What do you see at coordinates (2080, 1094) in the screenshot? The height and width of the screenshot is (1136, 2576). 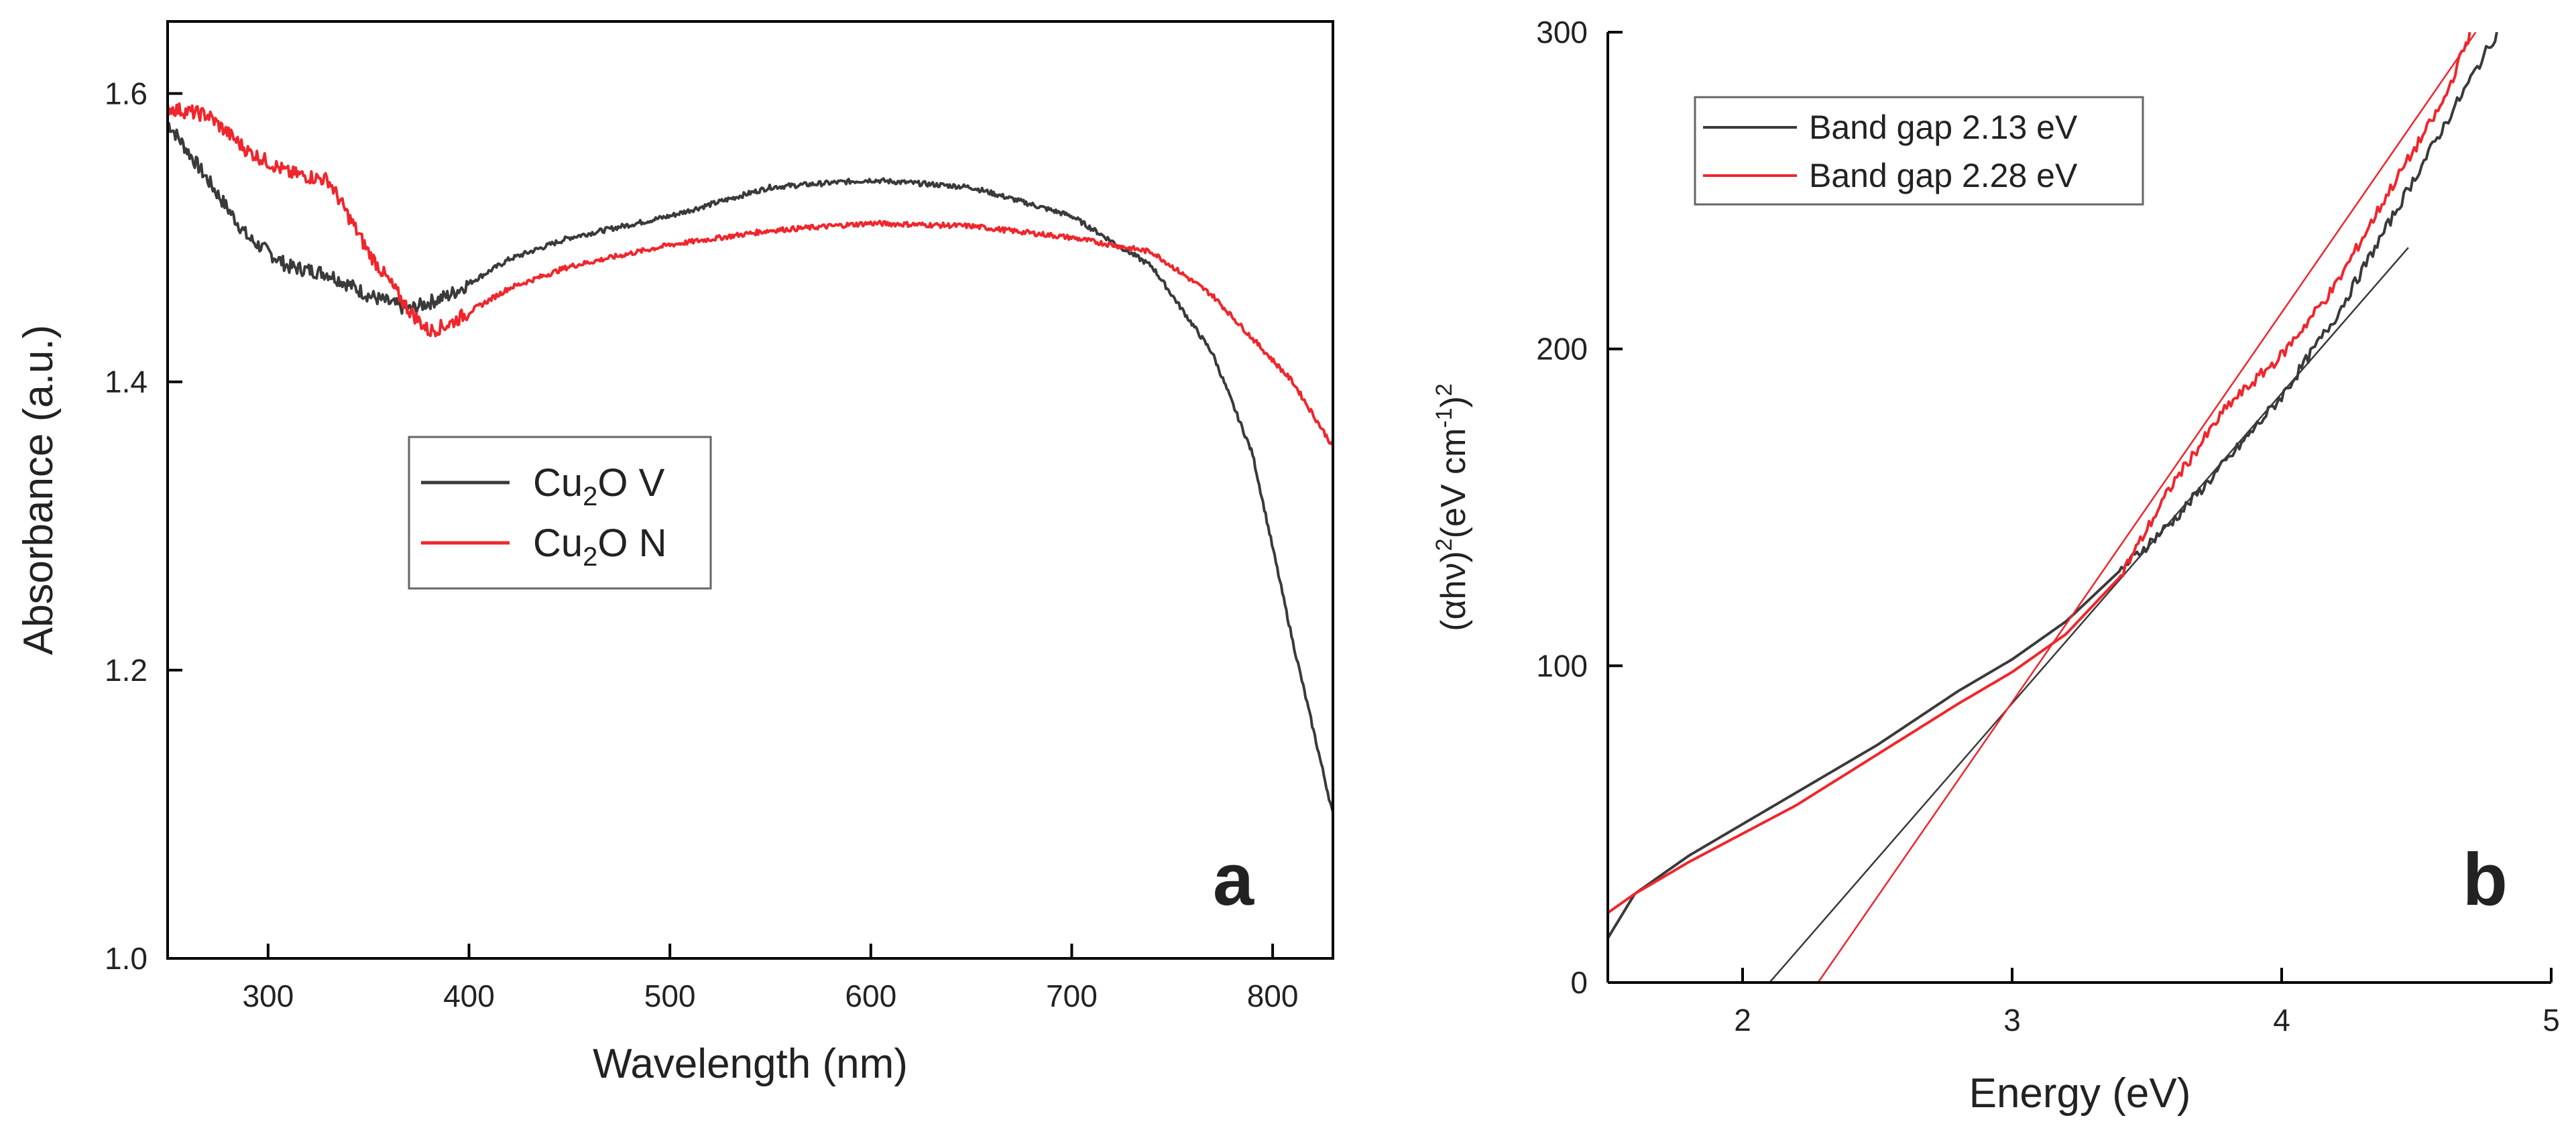 I see `panel-b-x-axis-title: Energy (eV)` at bounding box center [2080, 1094].